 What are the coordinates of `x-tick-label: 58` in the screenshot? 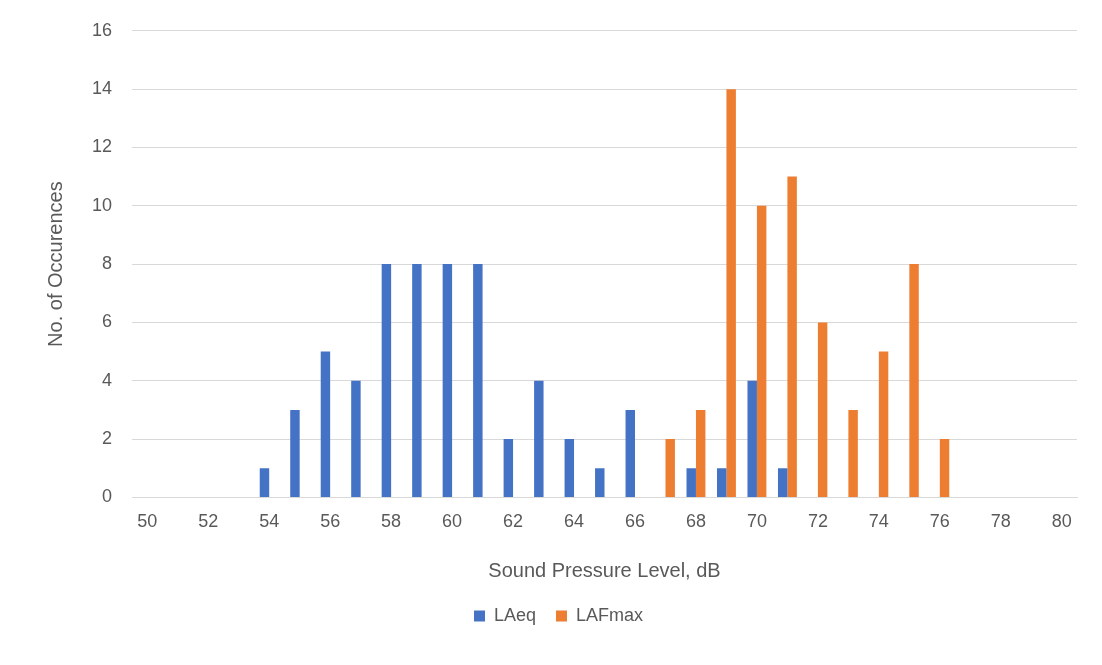 It's located at (391, 521).